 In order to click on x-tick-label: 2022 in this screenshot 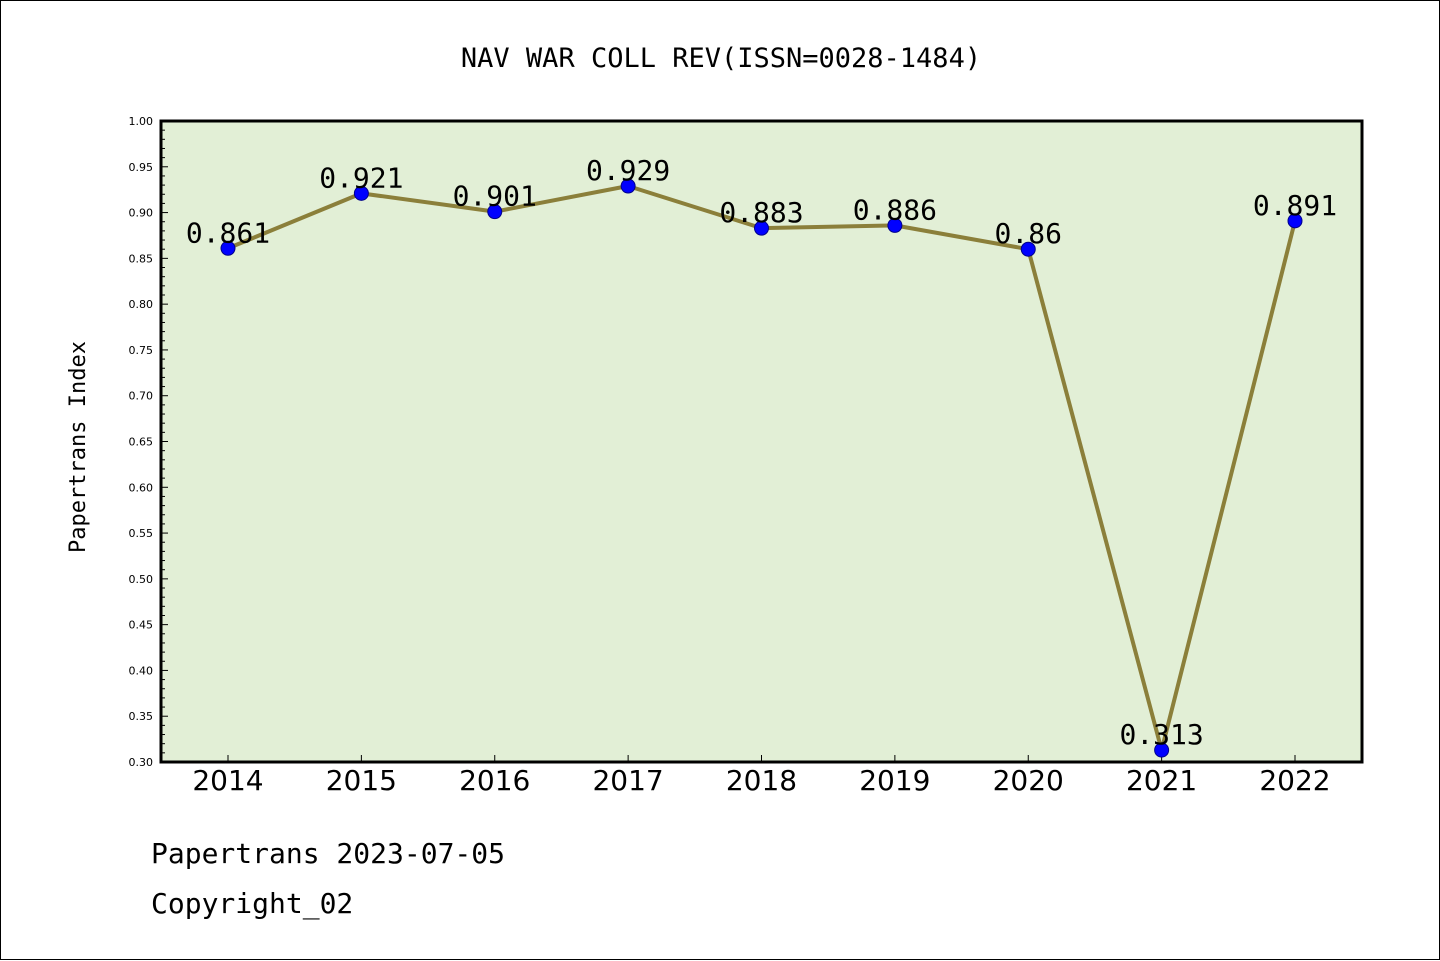, I will do `click(1294, 780)`.